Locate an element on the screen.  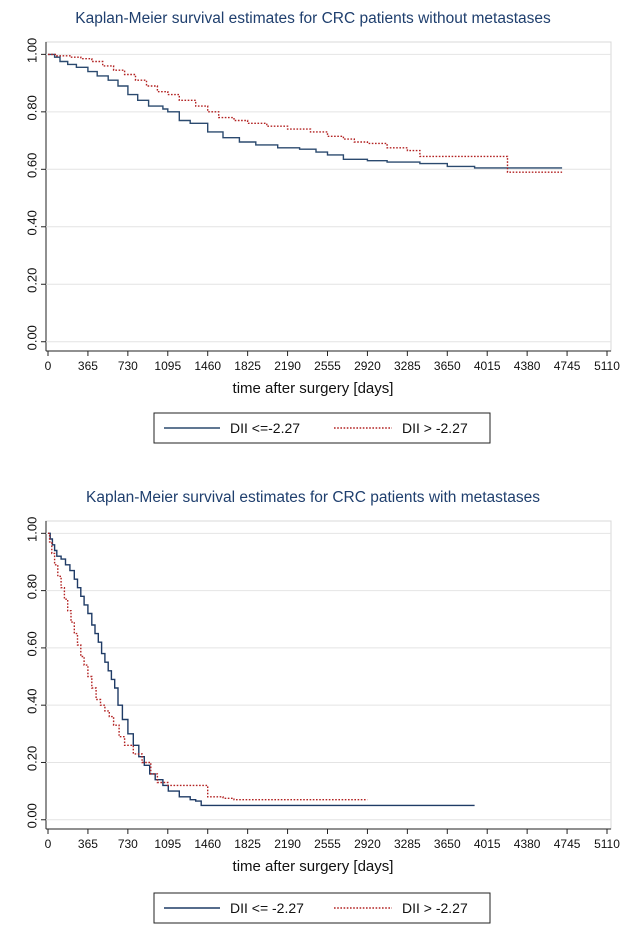
legend-label-1: DII <= -2.27 is located at coordinates (267, 908).